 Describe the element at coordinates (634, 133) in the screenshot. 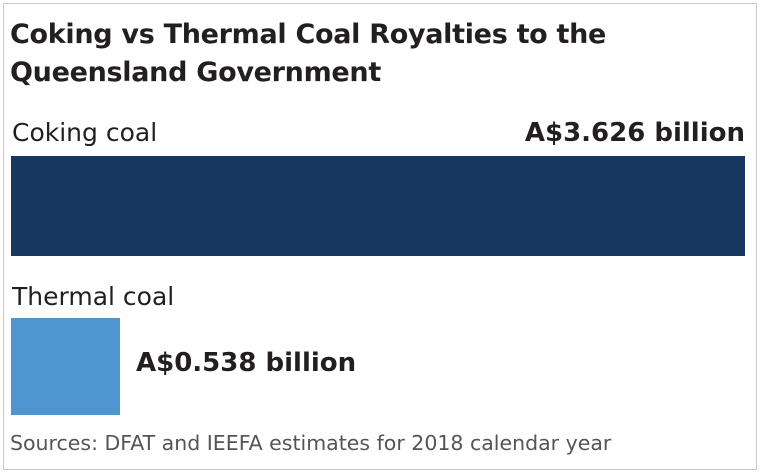

I see `value-label-coking-coal: A$3.626 billion` at that location.